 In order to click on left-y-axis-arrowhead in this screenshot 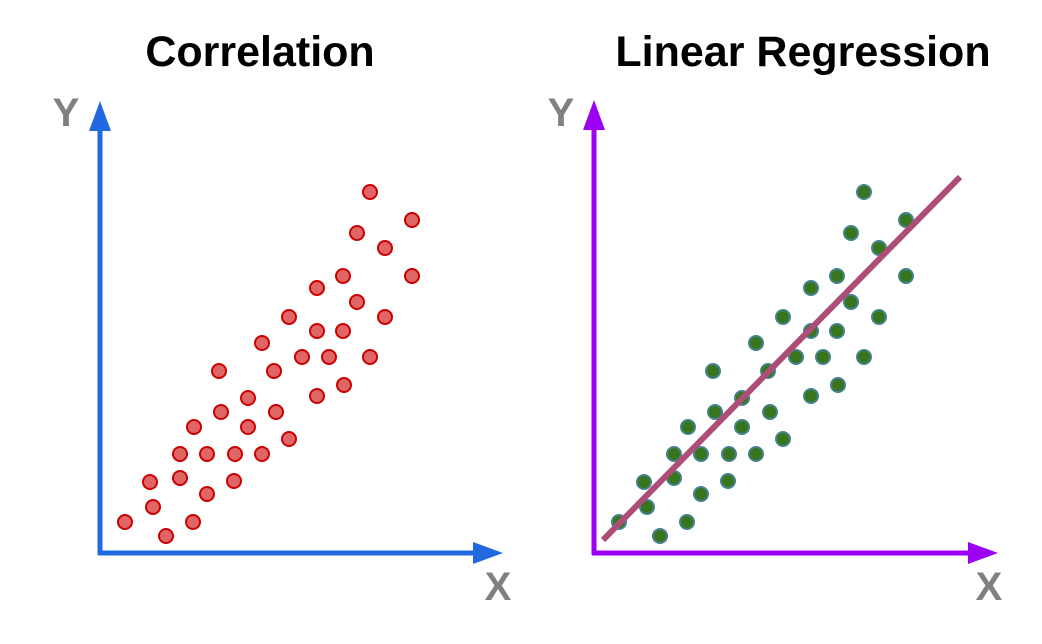, I will do `click(100, 116)`.